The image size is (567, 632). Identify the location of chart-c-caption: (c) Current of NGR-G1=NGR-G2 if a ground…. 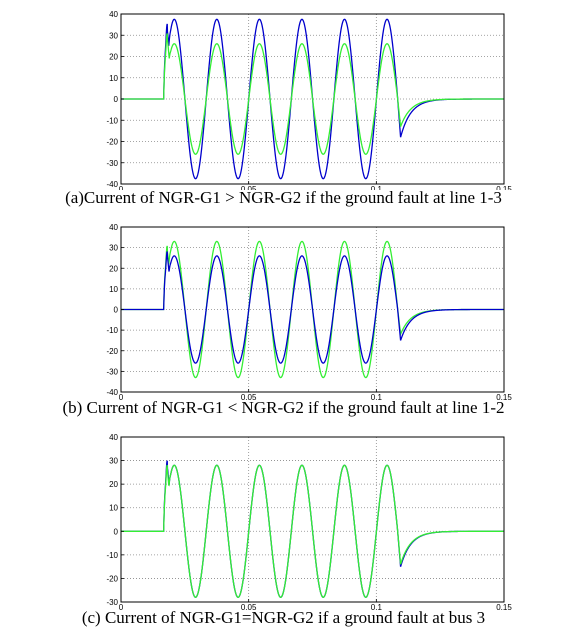
(283, 617).